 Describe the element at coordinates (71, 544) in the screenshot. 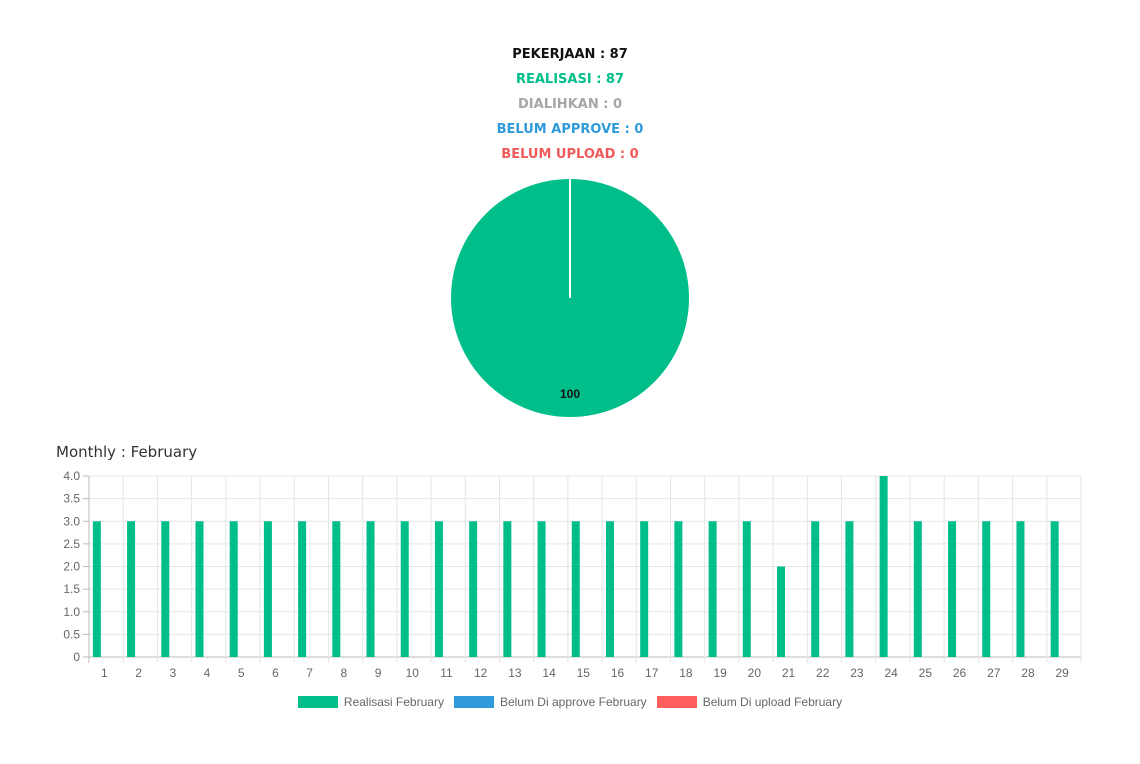

I see `y-tick-label: 2.5` at that location.